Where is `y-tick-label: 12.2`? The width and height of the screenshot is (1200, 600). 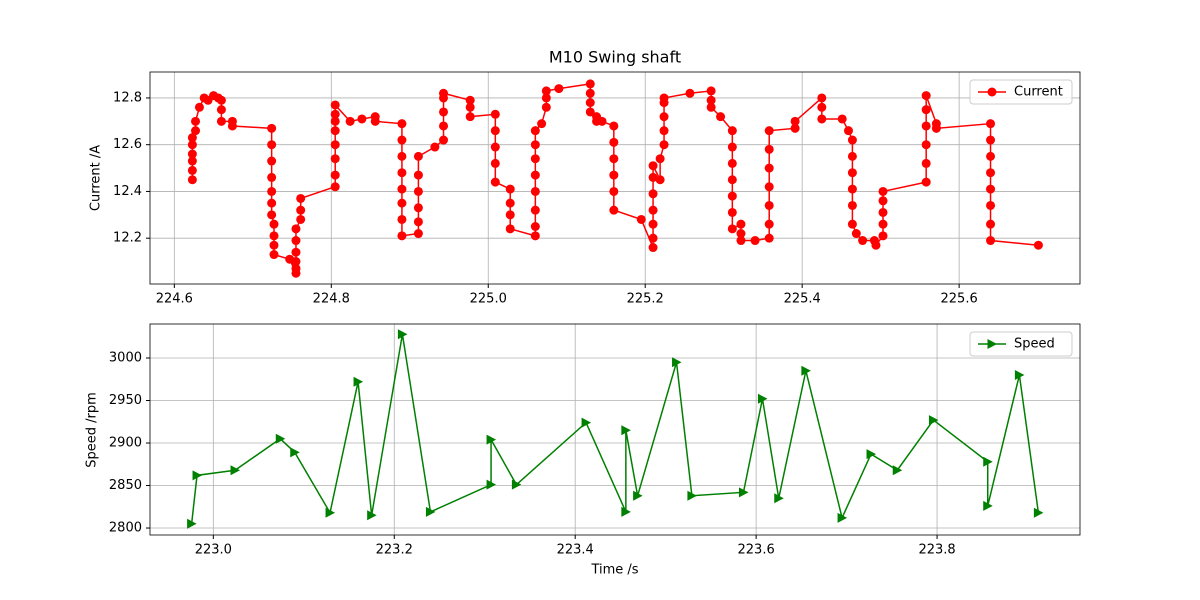
y-tick-label: 12.2 is located at coordinates (127, 238).